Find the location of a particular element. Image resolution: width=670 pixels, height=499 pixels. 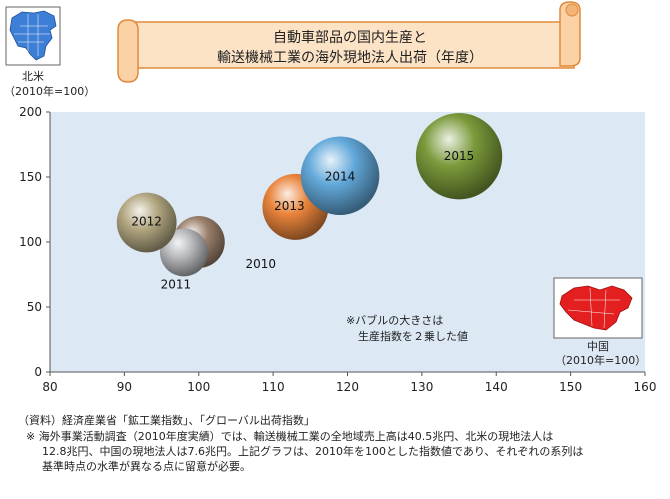

north-america-land is located at coordinates (33, 35).